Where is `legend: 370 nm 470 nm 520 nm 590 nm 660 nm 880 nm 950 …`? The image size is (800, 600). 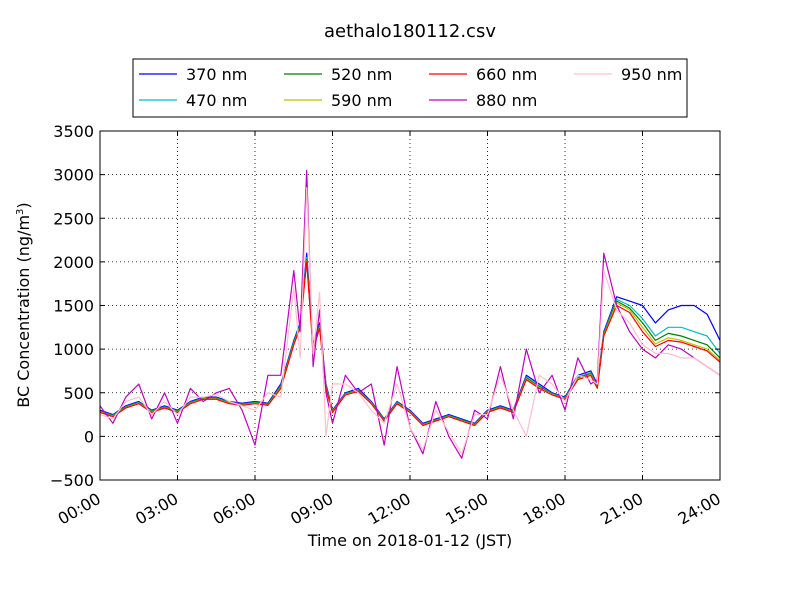 legend: 370 nm 470 nm 520 nm 590 nm 660 nm 880 nm 950 … is located at coordinates (410, 88).